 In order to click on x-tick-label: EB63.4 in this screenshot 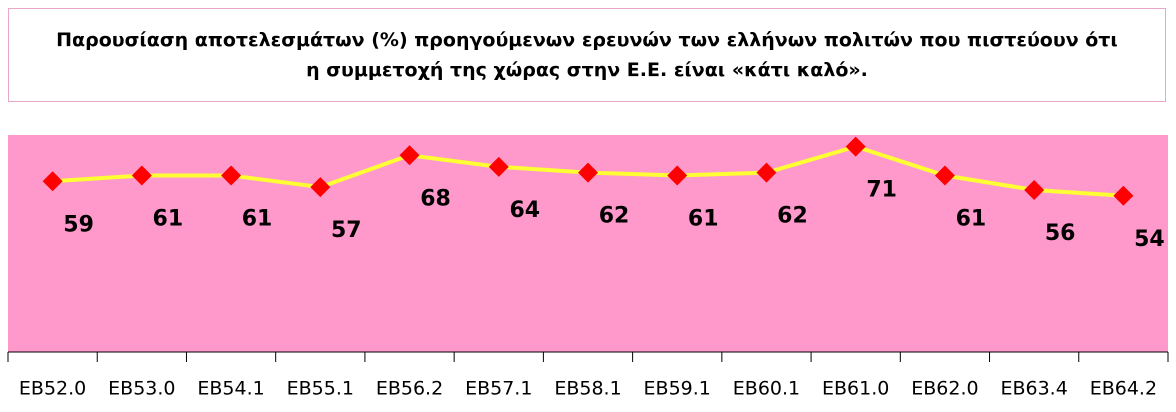, I will do `click(1033, 389)`.